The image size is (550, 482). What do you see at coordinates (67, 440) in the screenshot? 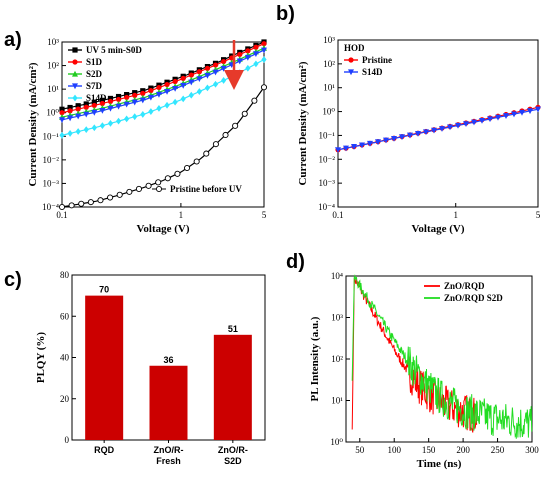
I see `y-tick-label-c-0: 0` at bounding box center [67, 440].